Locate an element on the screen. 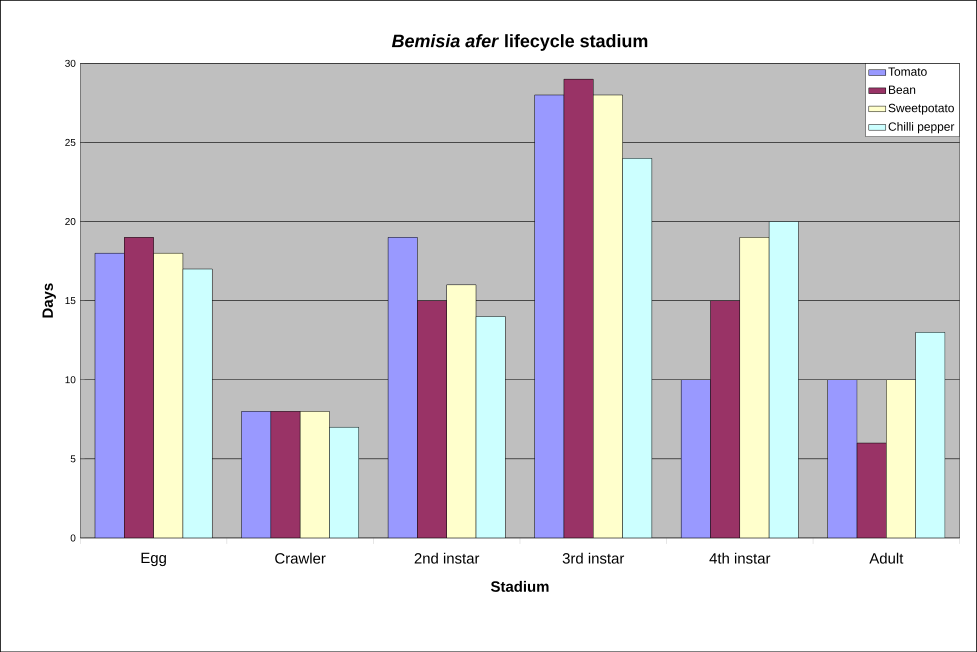 The height and width of the screenshot is (652, 977). y-tick-label: 30 is located at coordinates (70, 63).